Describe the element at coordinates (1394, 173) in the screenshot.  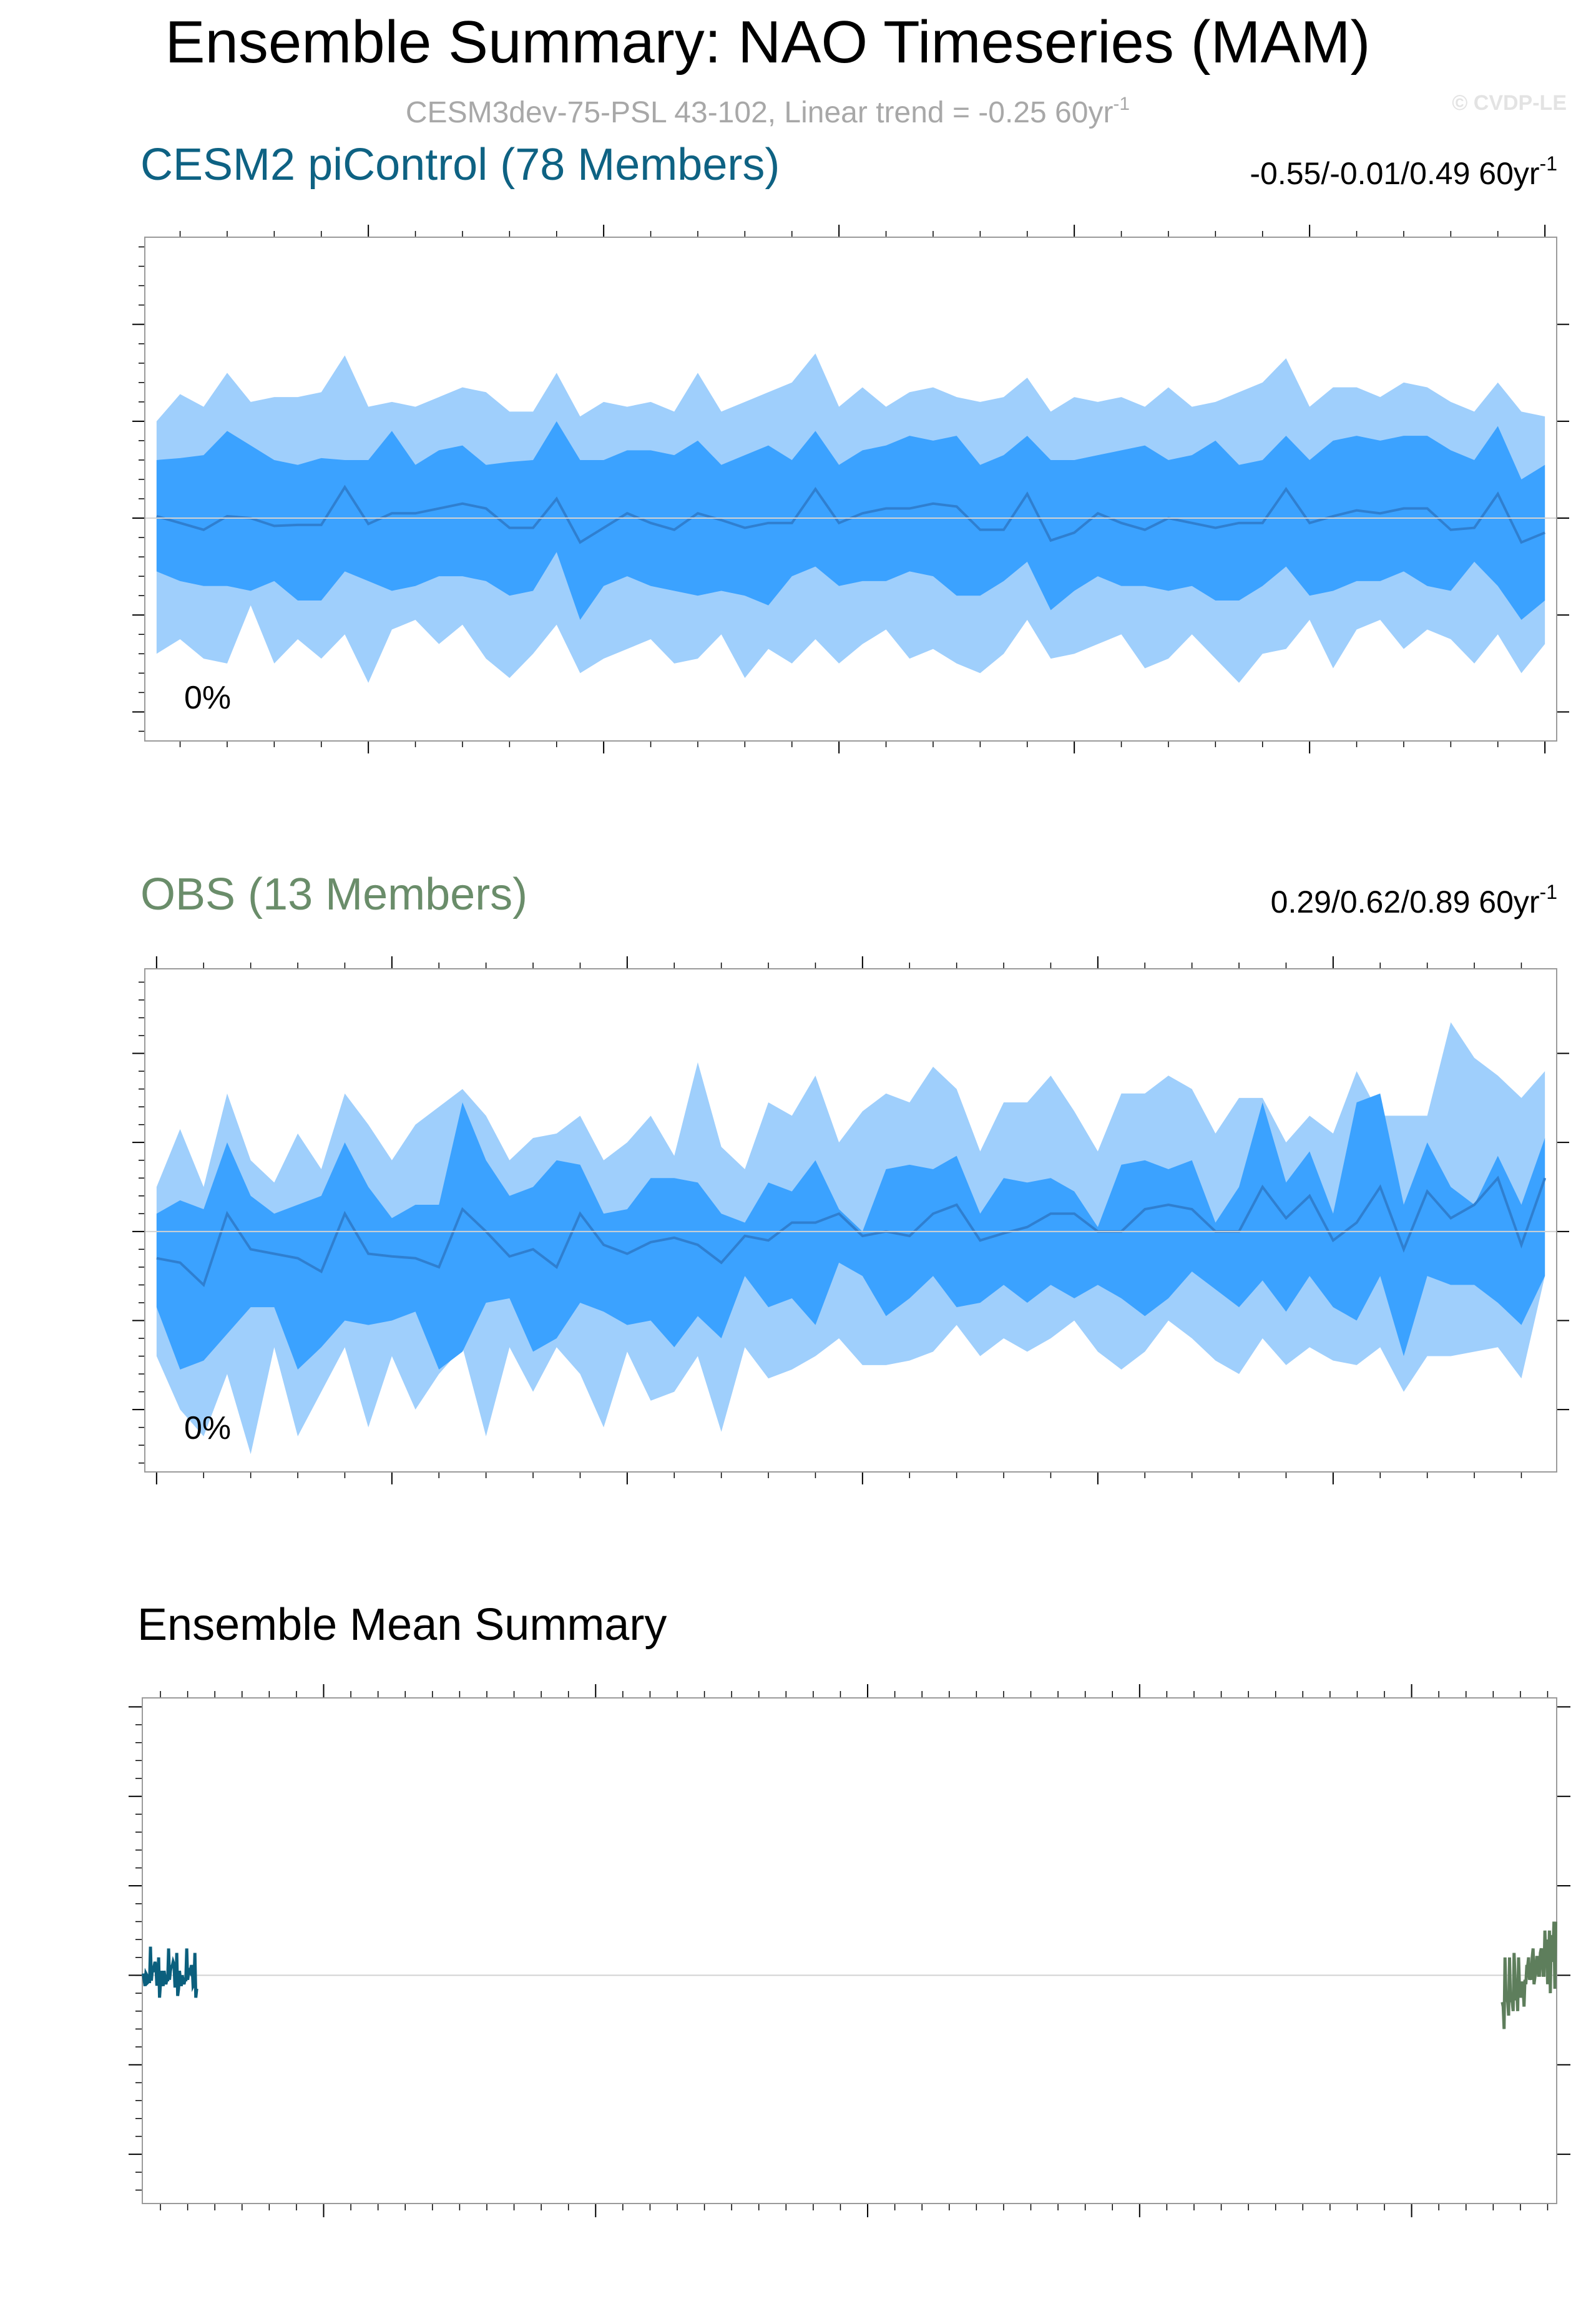
I see `model-trend-text: -0.55/-0.01/0.49 60yr` at that location.